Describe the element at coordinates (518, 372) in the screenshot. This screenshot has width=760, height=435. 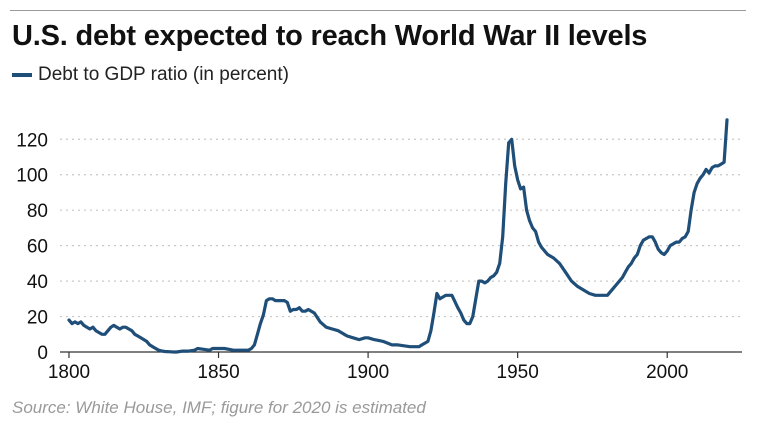
I see `x-tick-label-1950: 1950` at that location.